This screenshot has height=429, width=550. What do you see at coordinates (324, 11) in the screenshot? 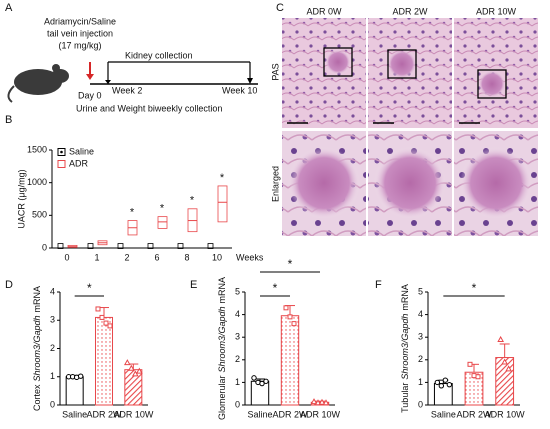
I see `column-label: ADR 0W` at bounding box center [324, 11].